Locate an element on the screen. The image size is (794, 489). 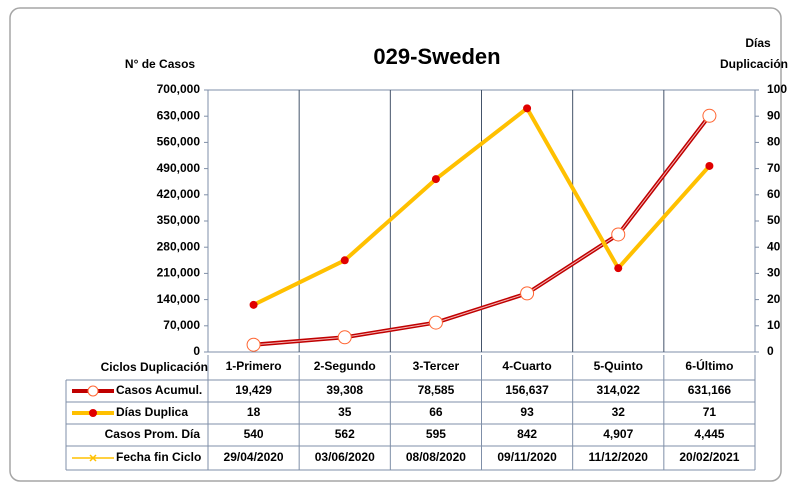
table-cell: 4,907 is located at coordinates (618, 434).